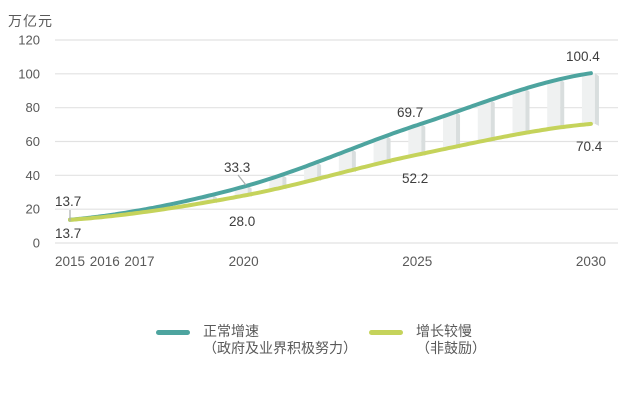  What do you see at coordinates (591, 261) in the screenshot?
I see `x-tick-label: 2030` at bounding box center [591, 261].